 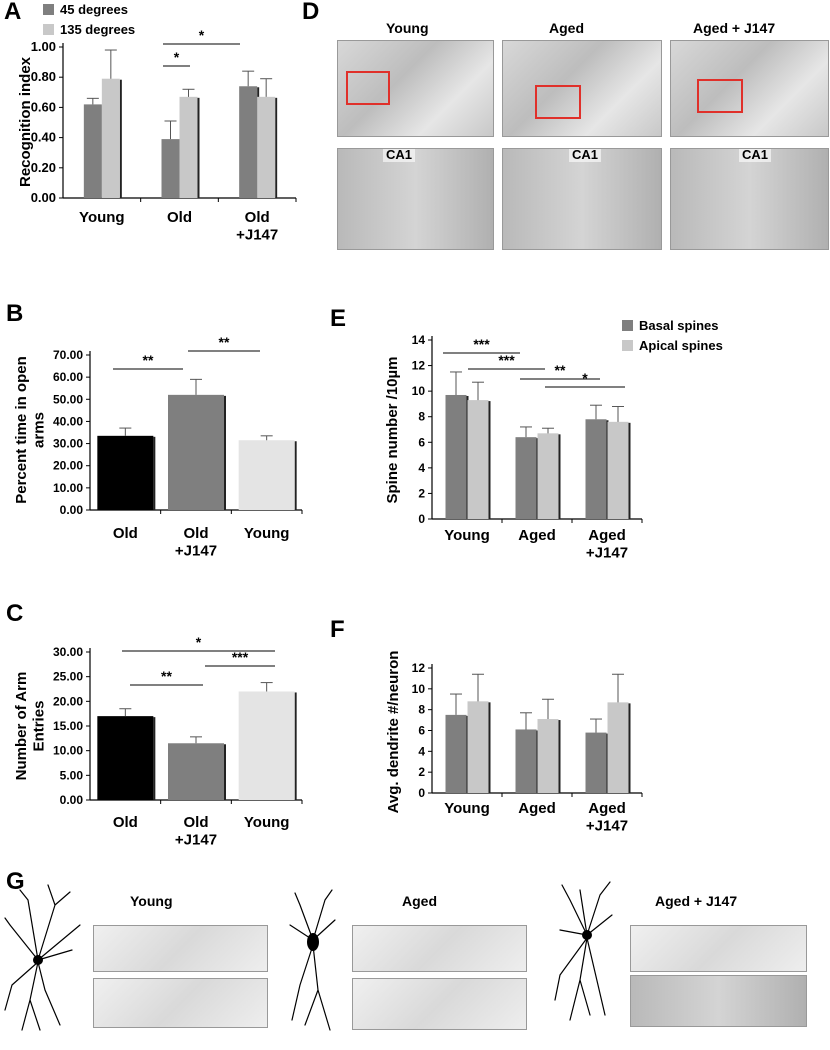 What do you see at coordinates (421, 751) in the screenshot?
I see `panel-f-y-tick-label: 4` at bounding box center [421, 751].